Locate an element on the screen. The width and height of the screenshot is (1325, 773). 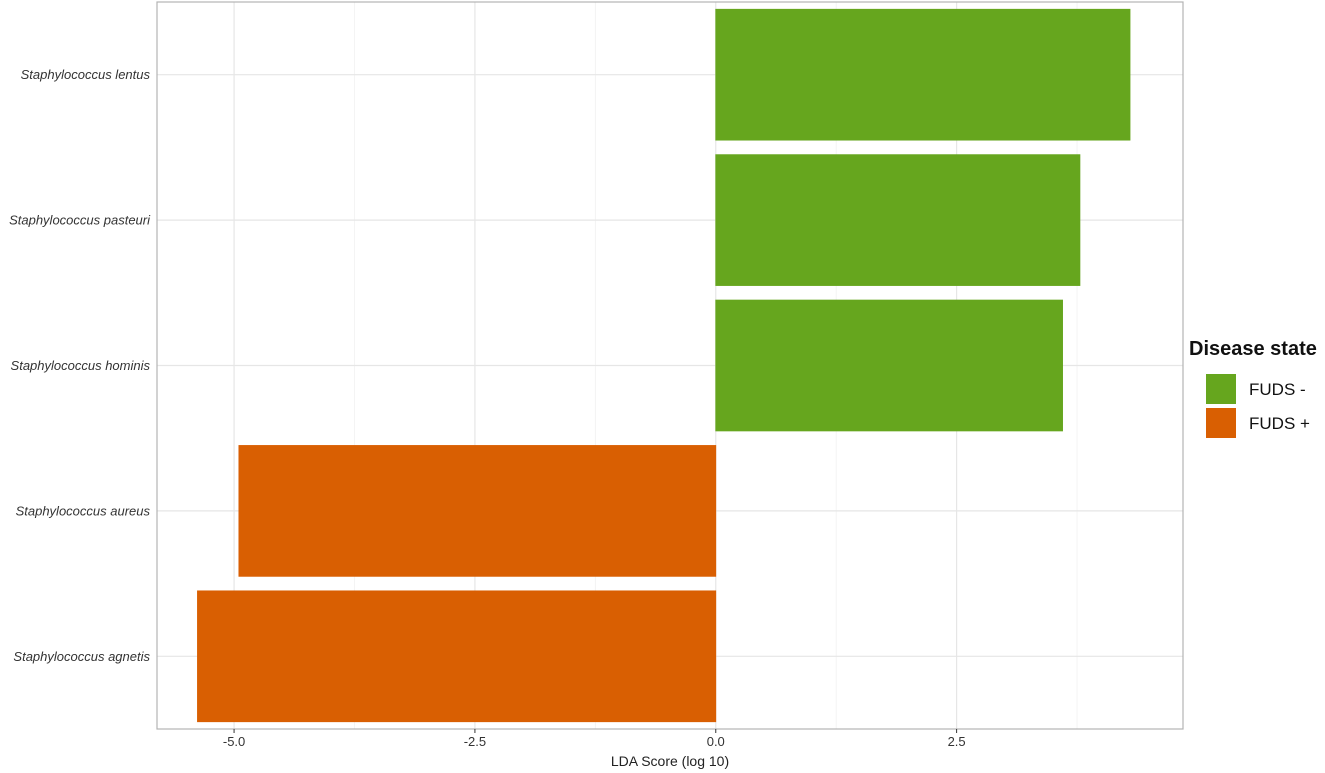
y-tick-label: Staphylococcus hominis is located at coordinates (81, 365).